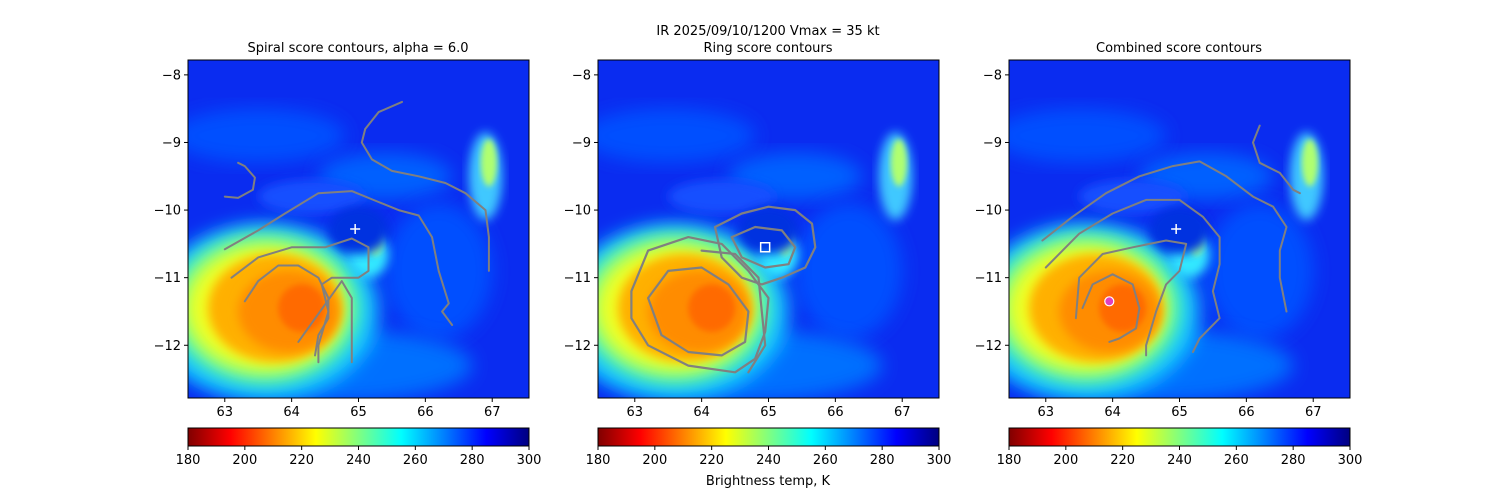  I want to click on panel-title-combined: Combined score contours, so click(1179, 48).